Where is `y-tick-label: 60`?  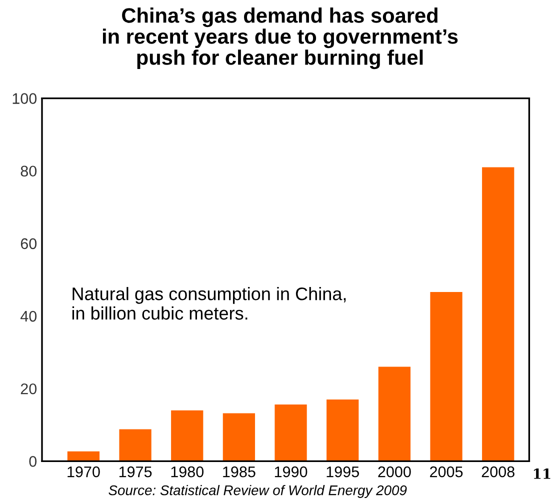 y-tick-label: 60 is located at coordinates (28, 244).